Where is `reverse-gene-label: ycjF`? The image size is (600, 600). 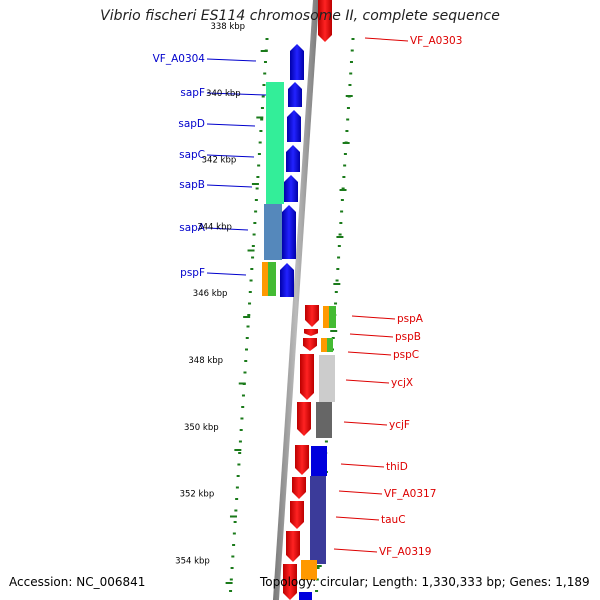 reverse-gene-label: ycjF is located at coordinates (399, 425).